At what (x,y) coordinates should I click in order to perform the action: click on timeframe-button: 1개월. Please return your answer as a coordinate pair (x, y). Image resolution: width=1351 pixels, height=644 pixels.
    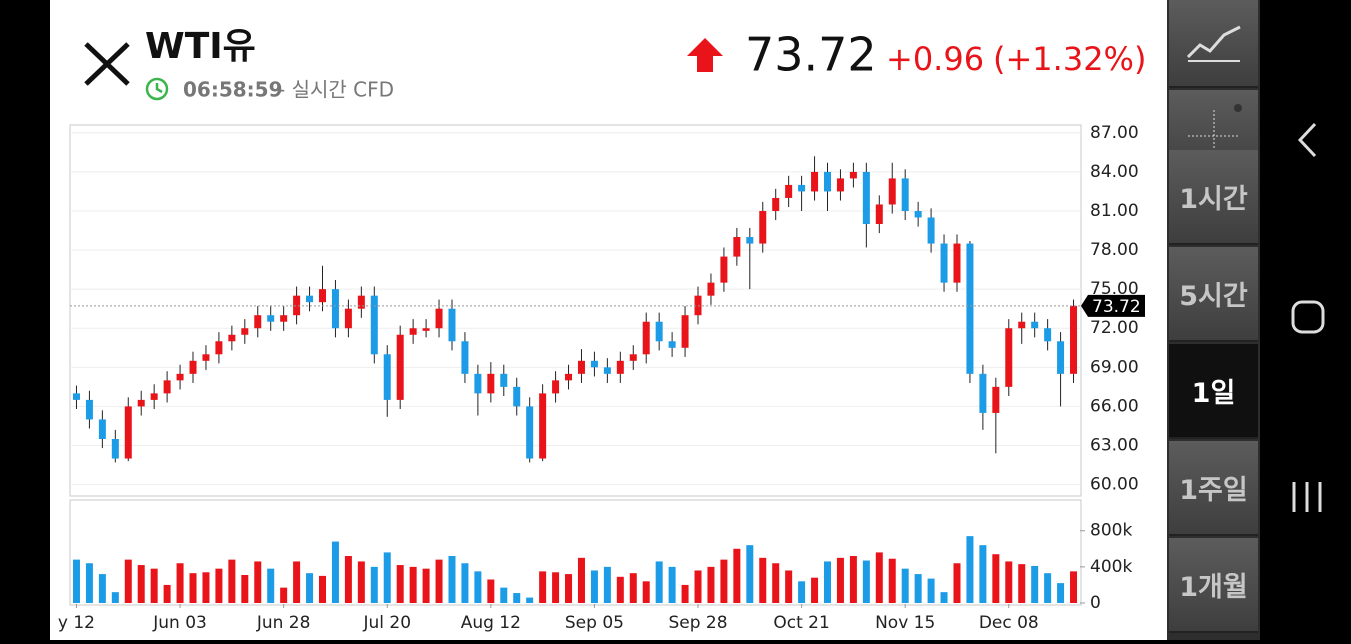
    Looking at the image, I should click on (1213, 585).